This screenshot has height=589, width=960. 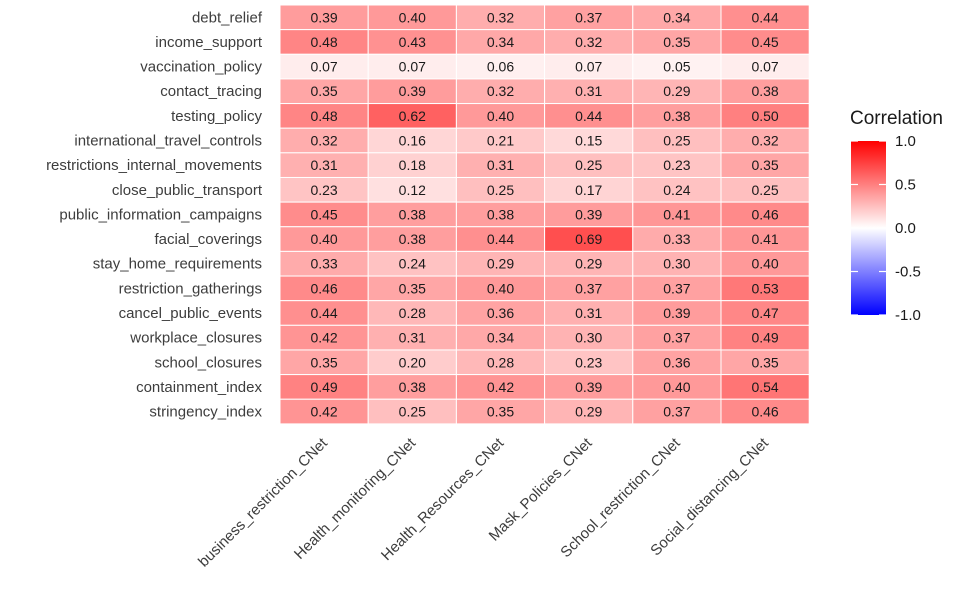 I want to click on heatmap-cell-income-support-health-monitoring-cnet, so click(x=412, y=42).